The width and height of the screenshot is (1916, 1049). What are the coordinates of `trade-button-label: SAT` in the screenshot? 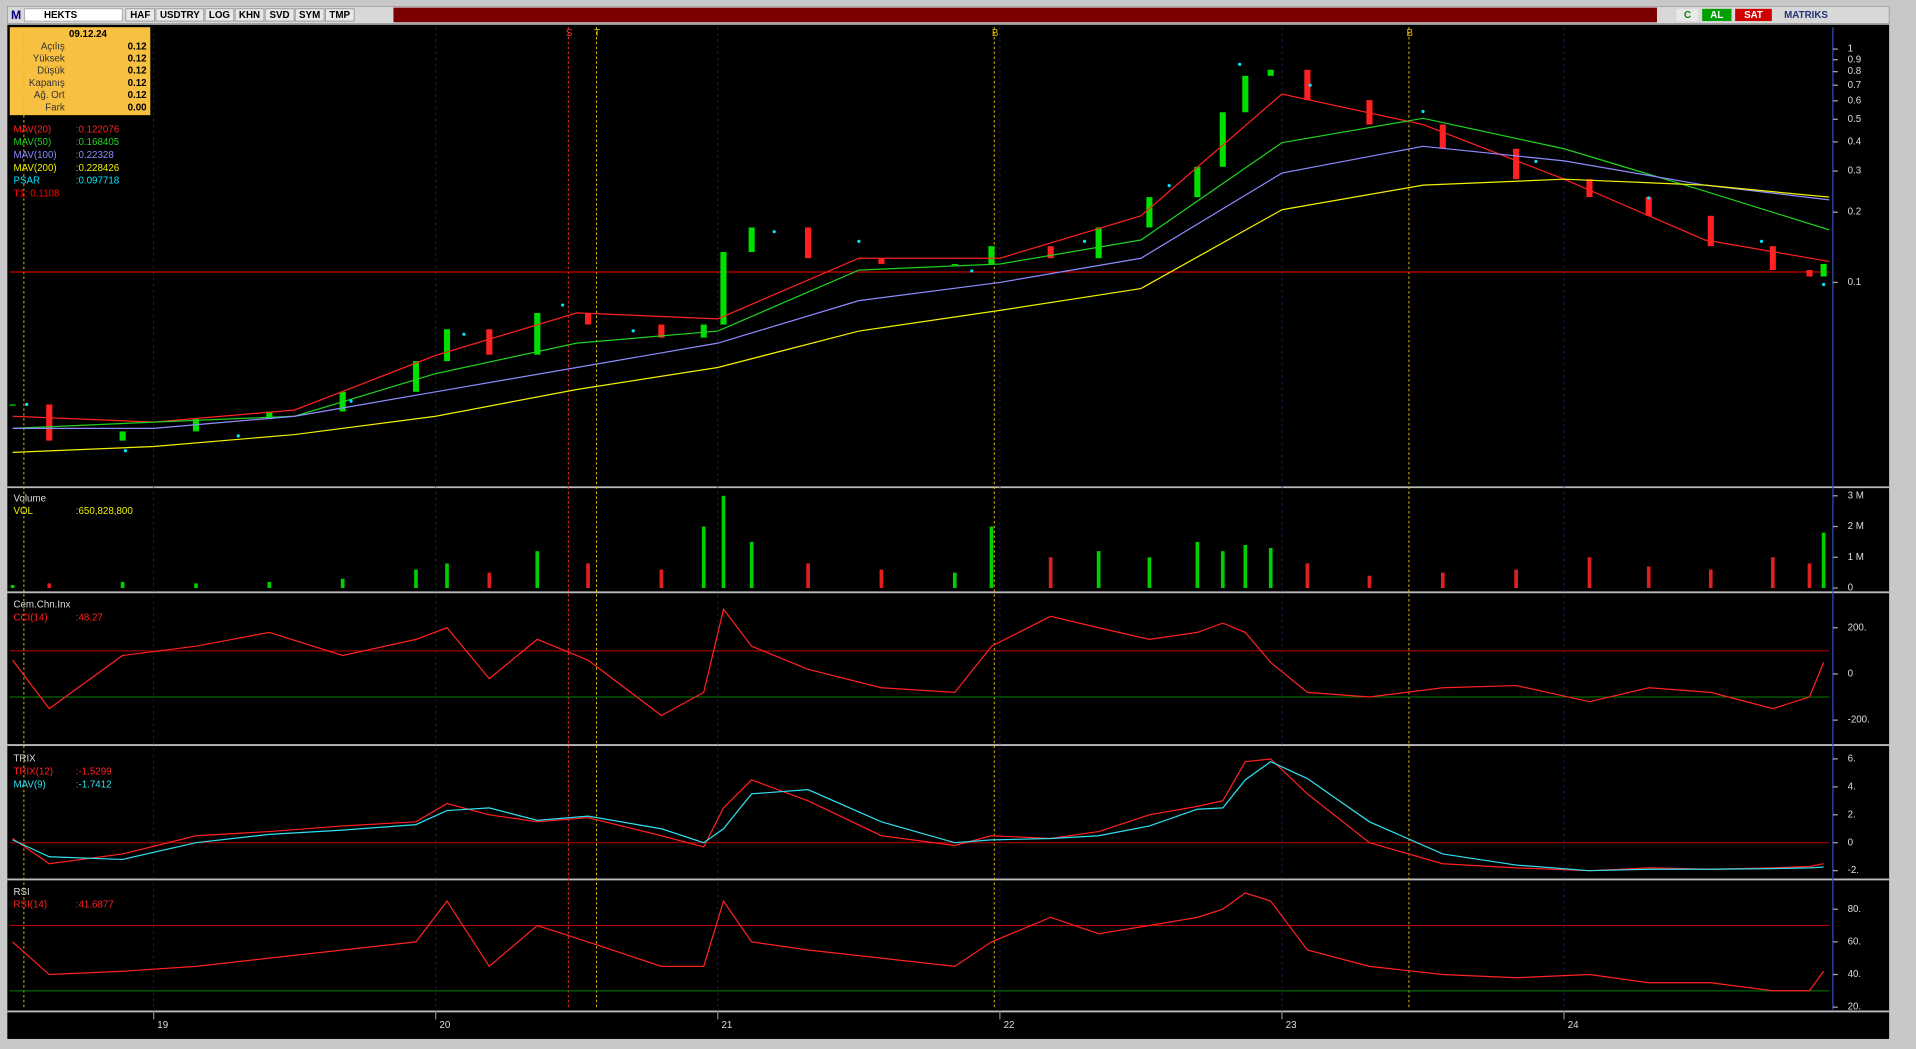 It's located at (1753, 15).